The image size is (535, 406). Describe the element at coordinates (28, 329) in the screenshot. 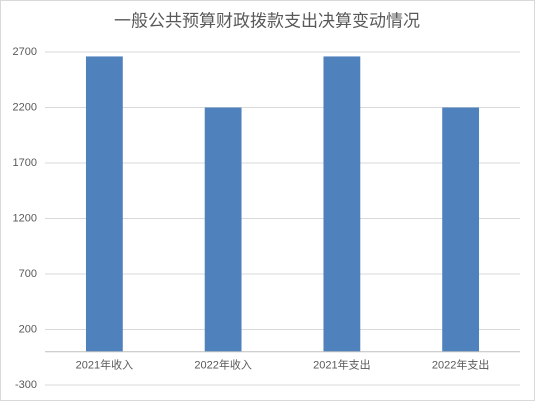

I see `y-tick-label: 200` at that location.